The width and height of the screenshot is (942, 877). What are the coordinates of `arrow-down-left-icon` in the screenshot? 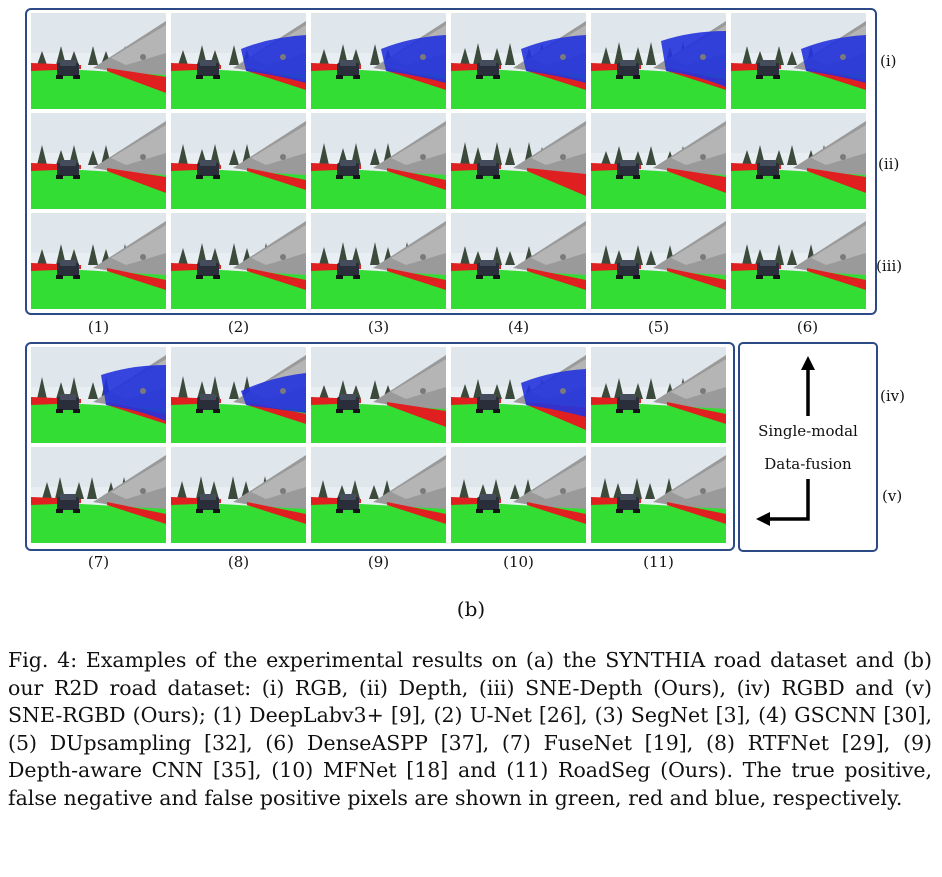 It's located at (783, 502).